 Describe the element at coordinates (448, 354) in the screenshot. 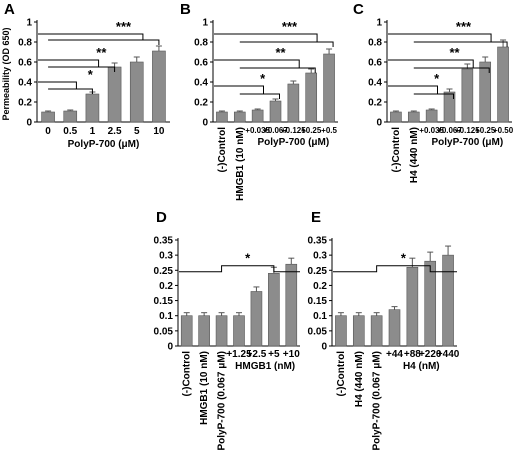

I see `x-tick-label: +440` at that location.